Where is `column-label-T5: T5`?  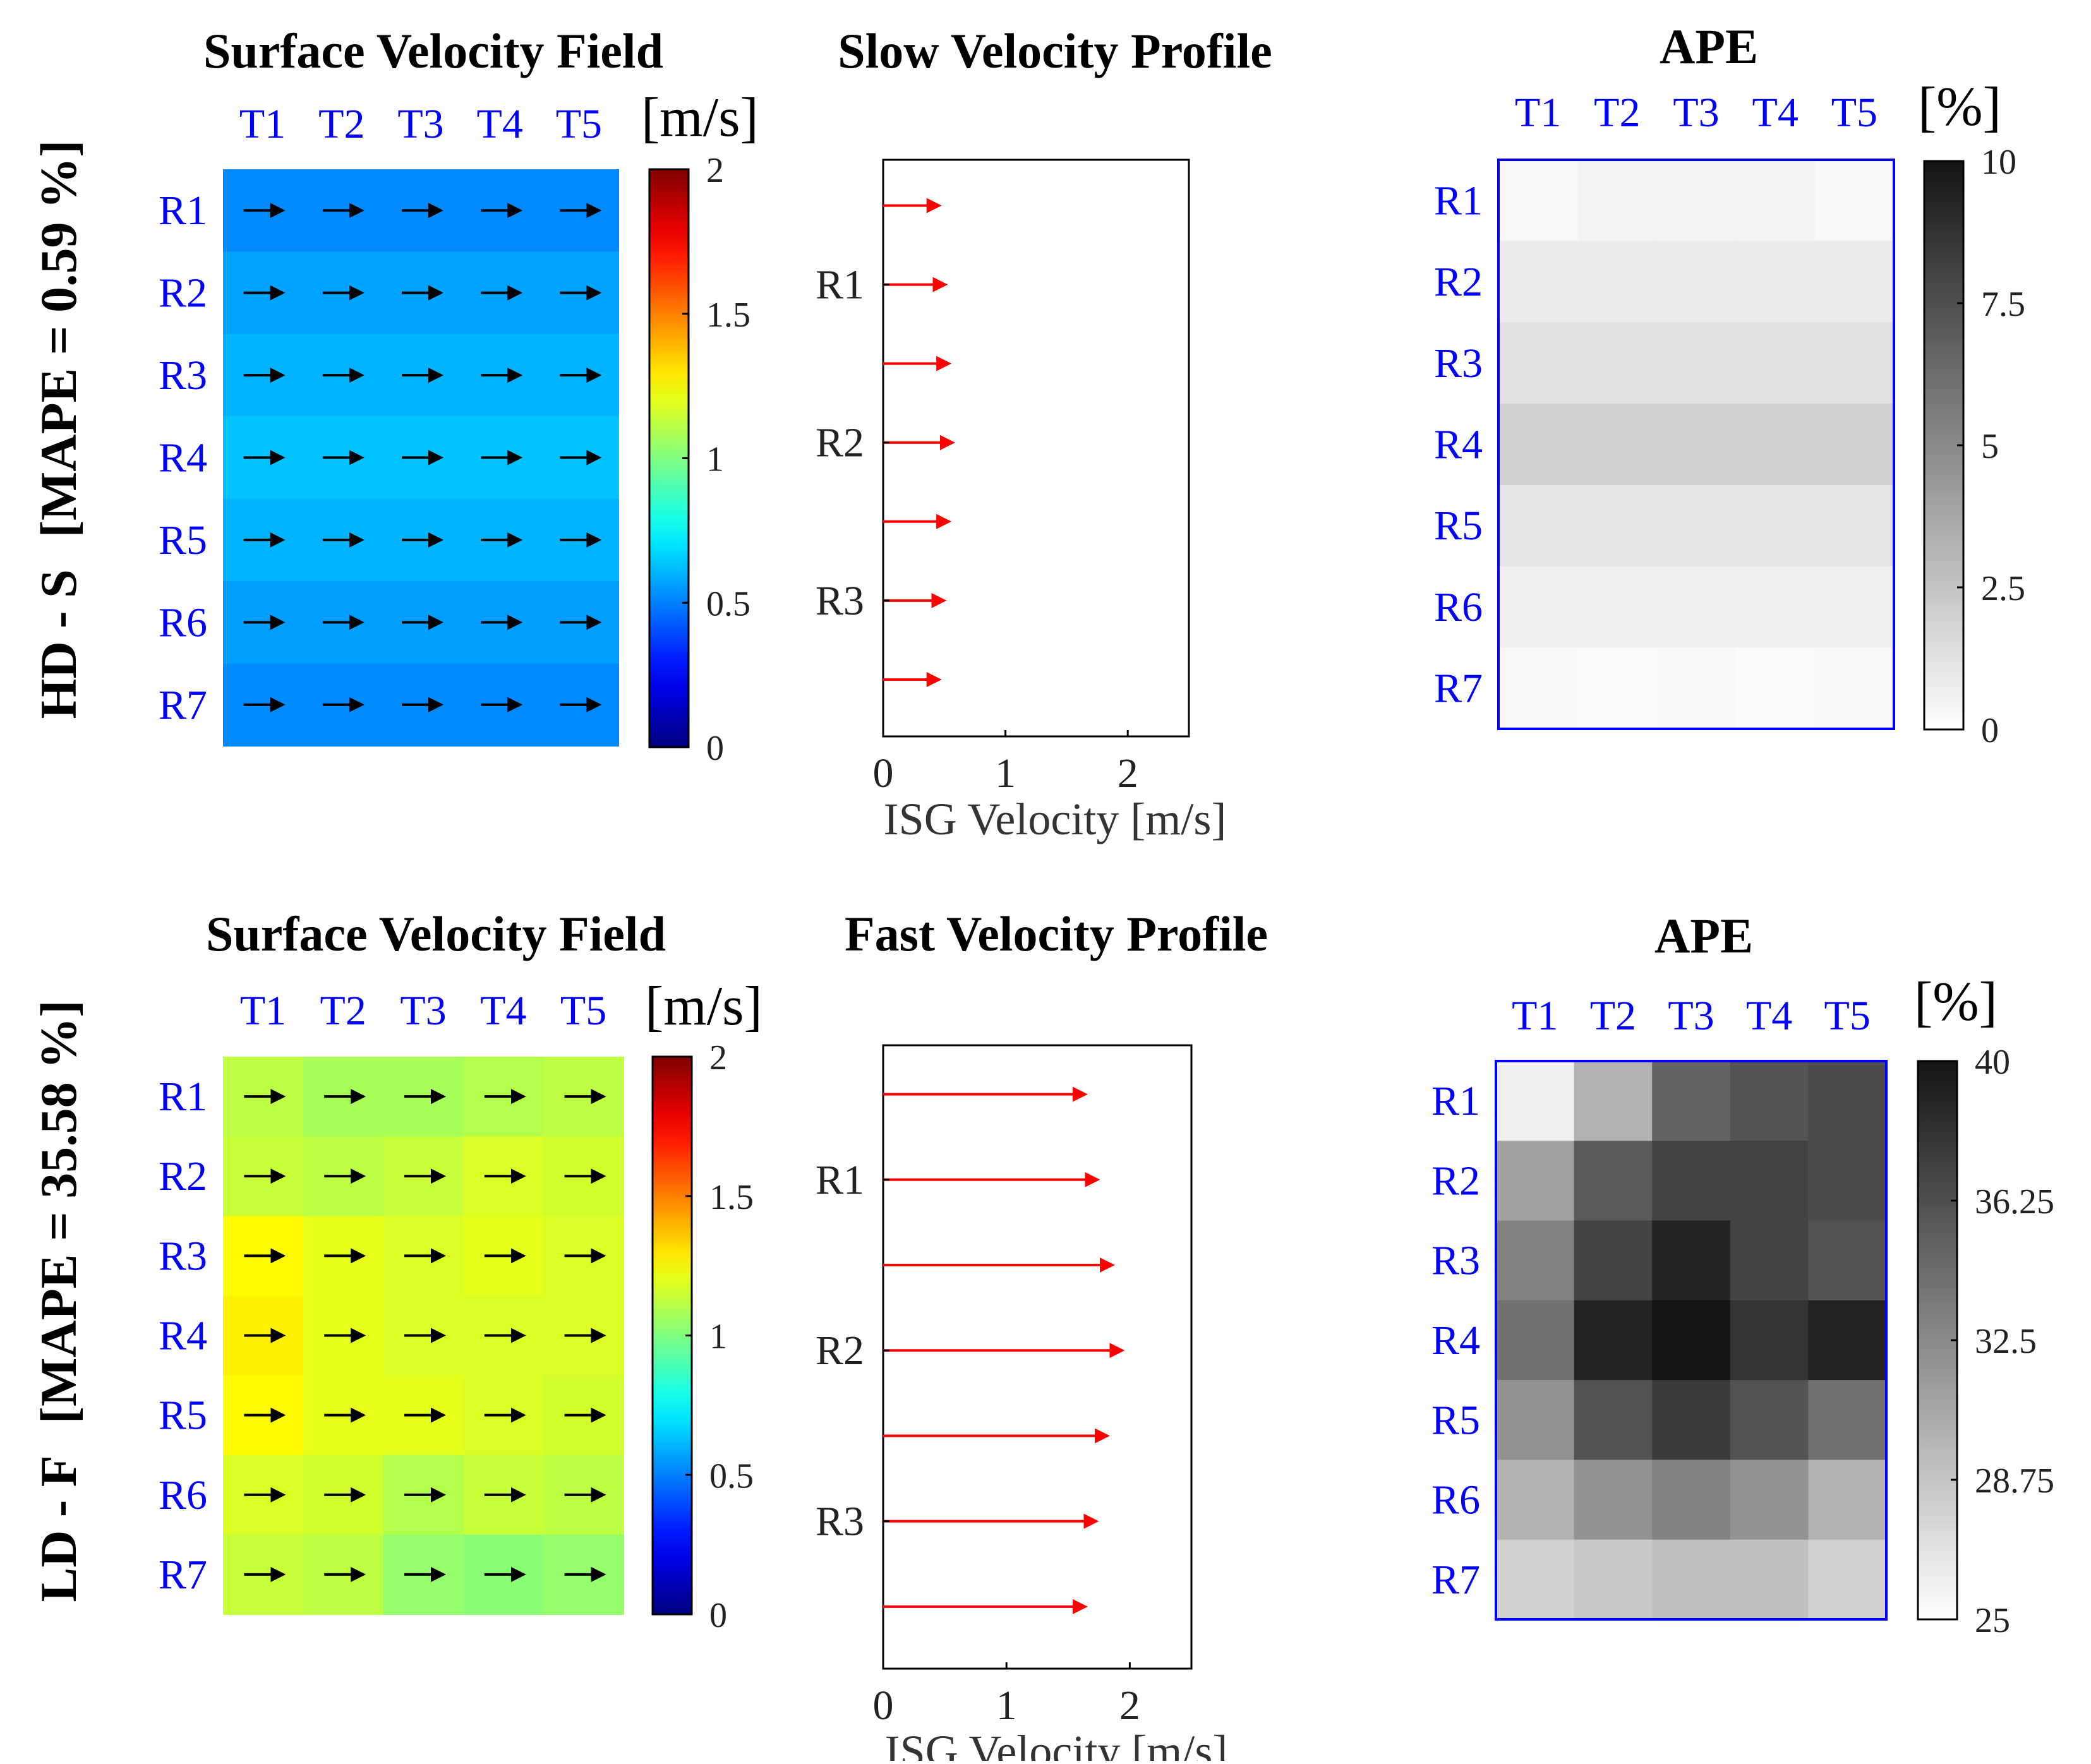
column-label-T5: T5 is located at coordinates (579, 124).